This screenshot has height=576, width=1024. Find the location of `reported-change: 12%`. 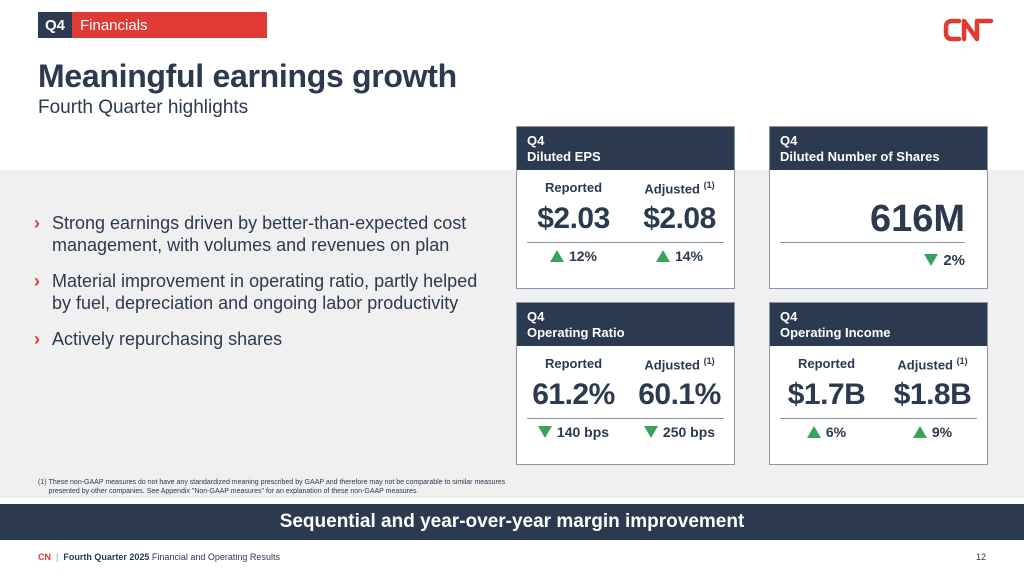

reported-change: 12% is located at coordinates (573, 256).